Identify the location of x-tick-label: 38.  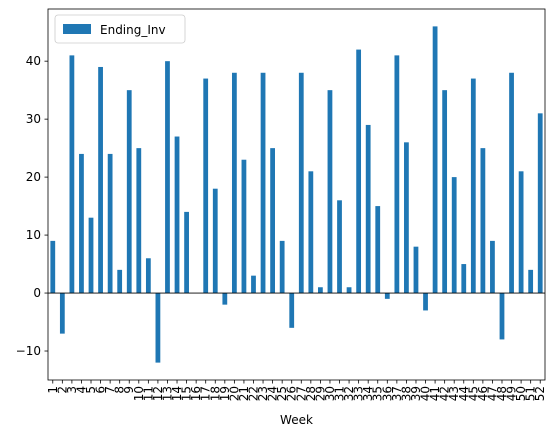
(406, 393).